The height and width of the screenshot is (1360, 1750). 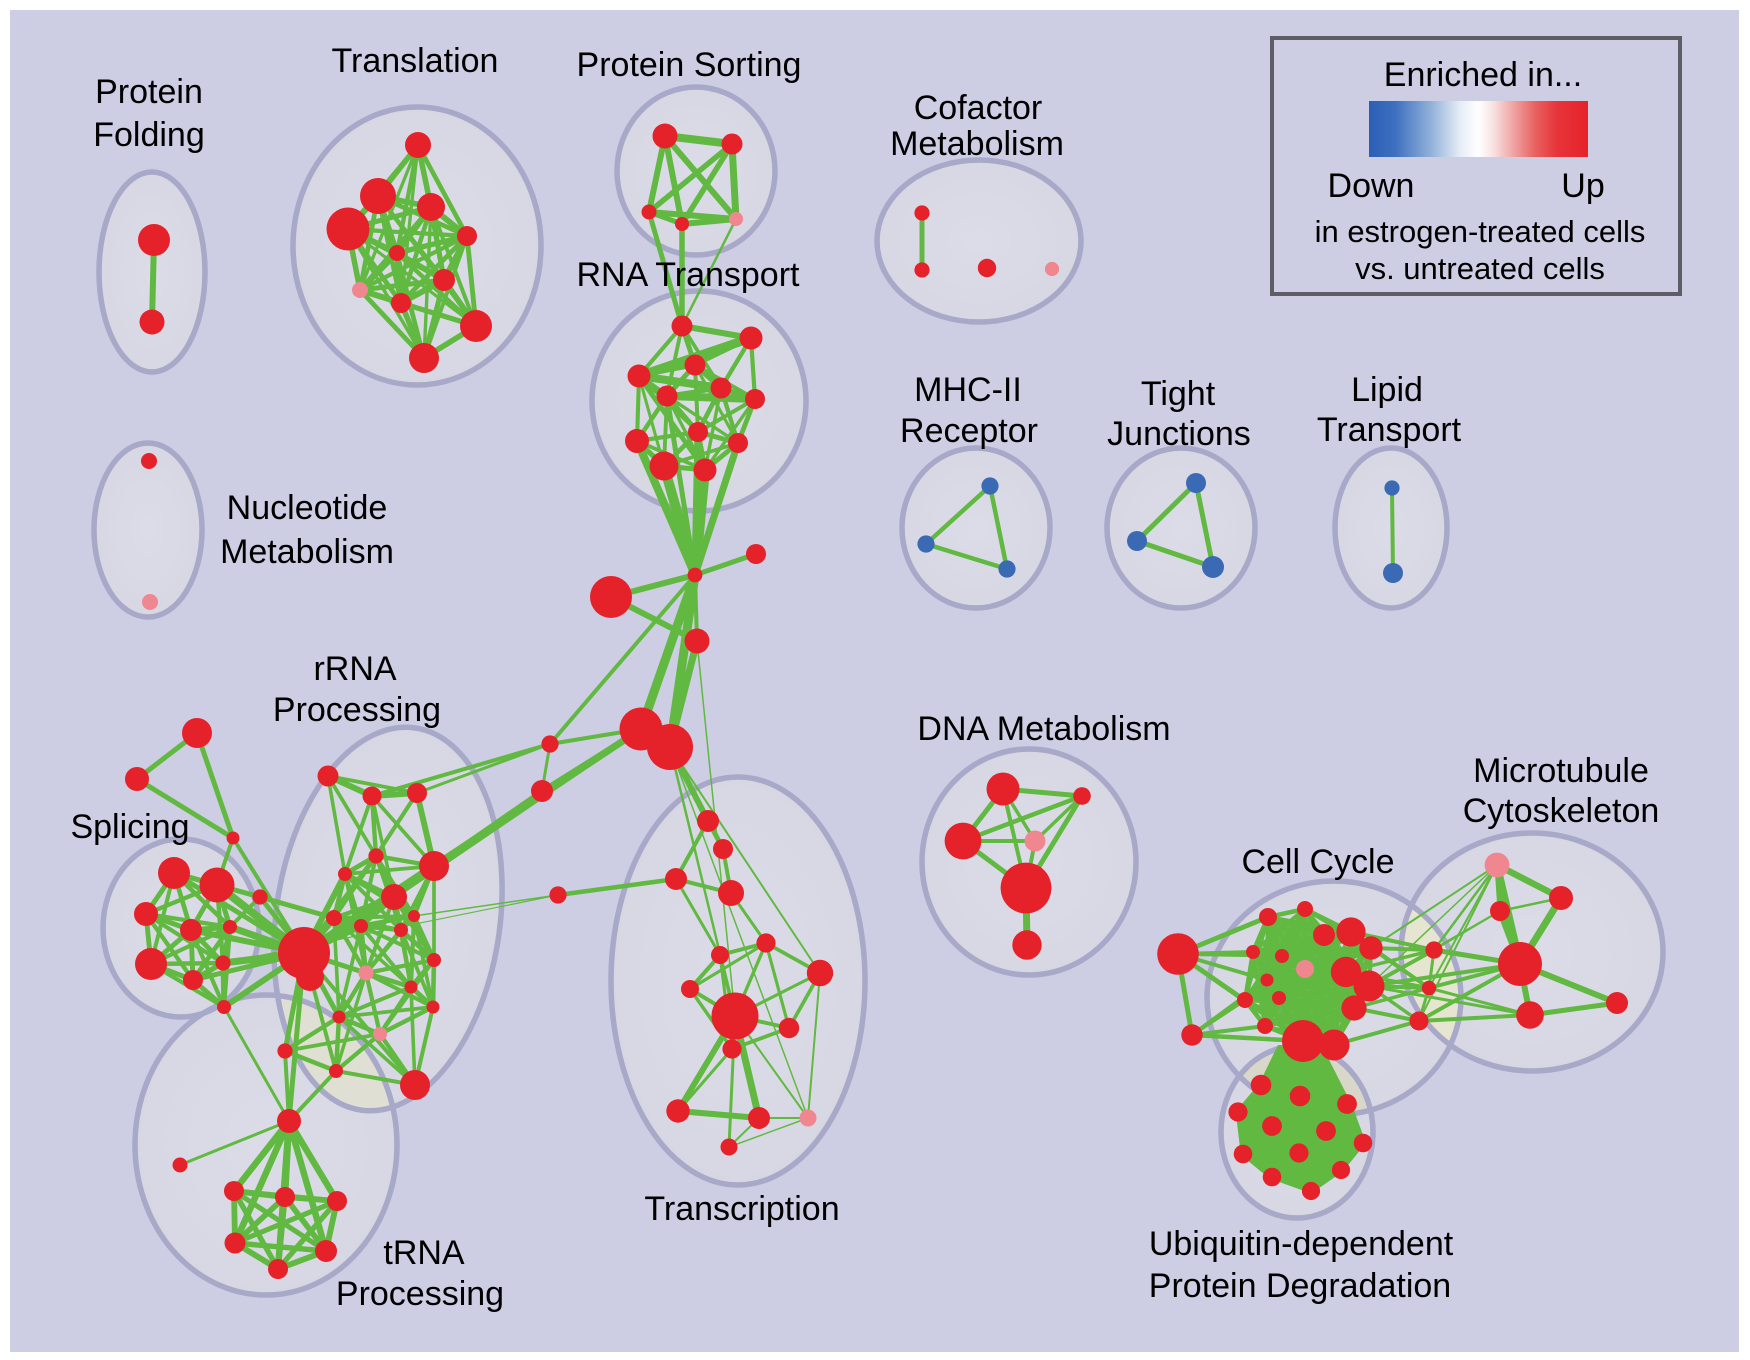 I want to click on svg-text: Junctions, so click(x=1179, y=434).